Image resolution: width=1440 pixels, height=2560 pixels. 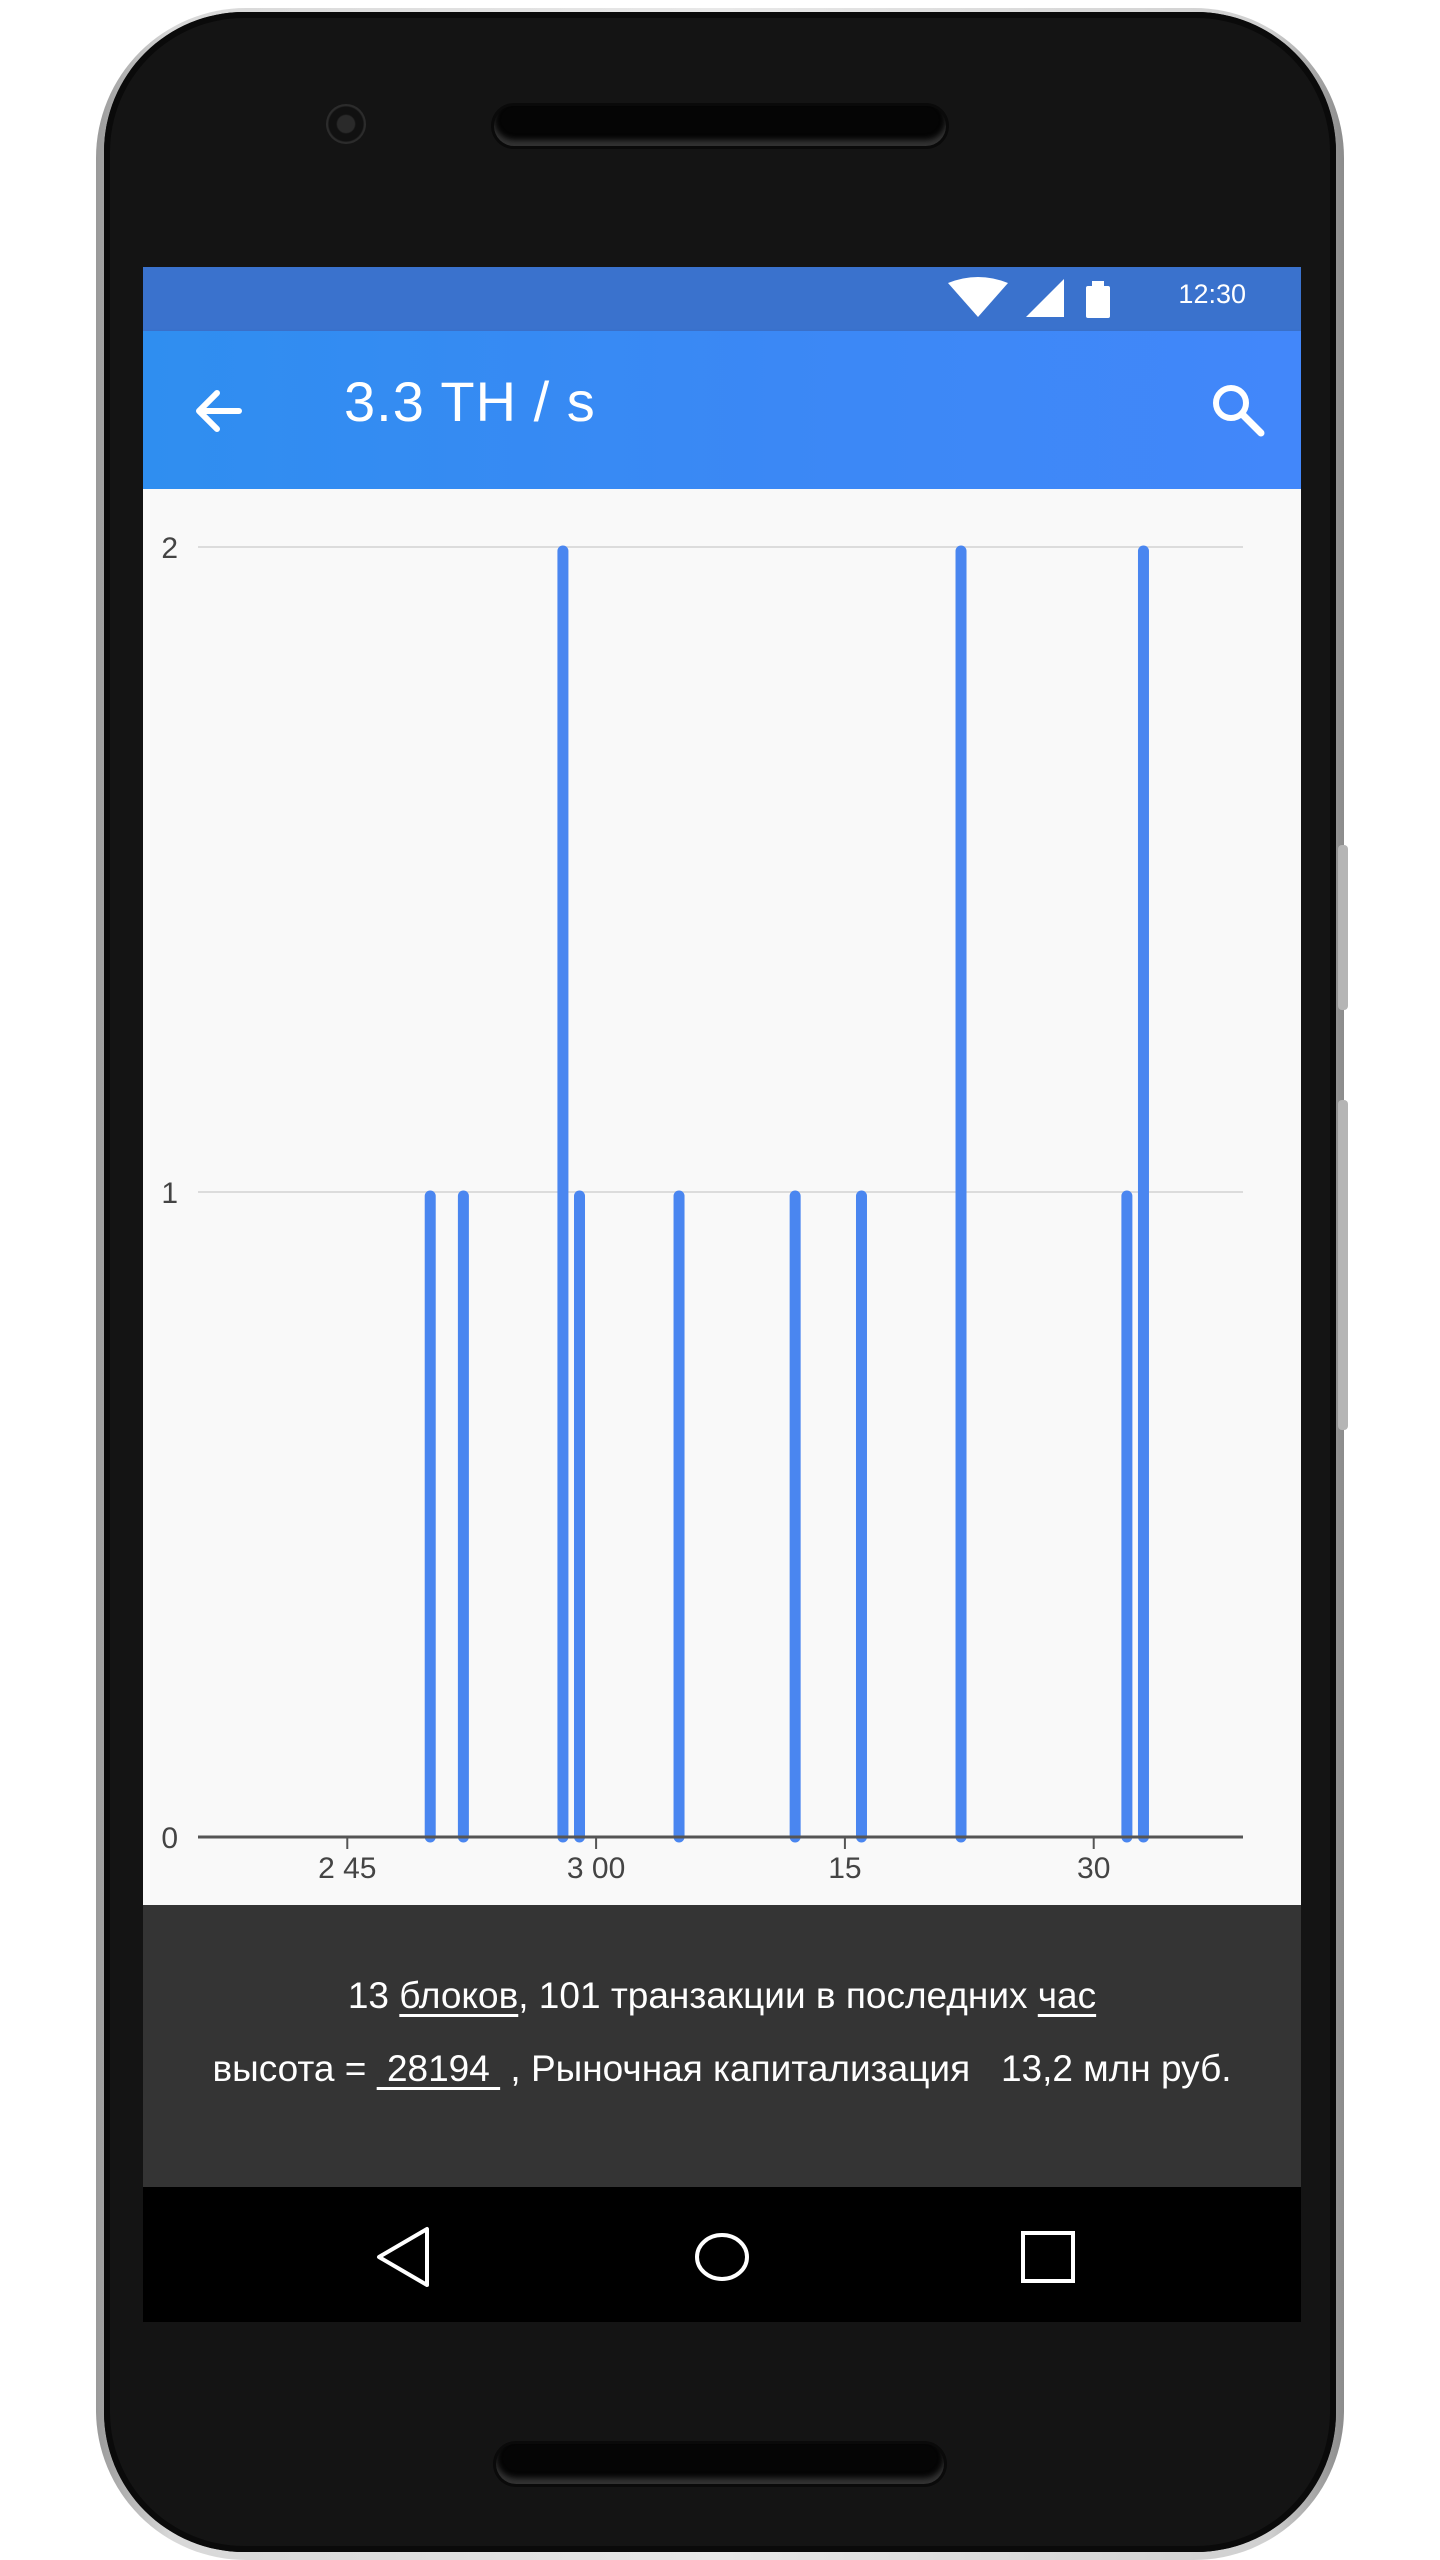 I want to click on front-camera, so click(x=346, y=124).